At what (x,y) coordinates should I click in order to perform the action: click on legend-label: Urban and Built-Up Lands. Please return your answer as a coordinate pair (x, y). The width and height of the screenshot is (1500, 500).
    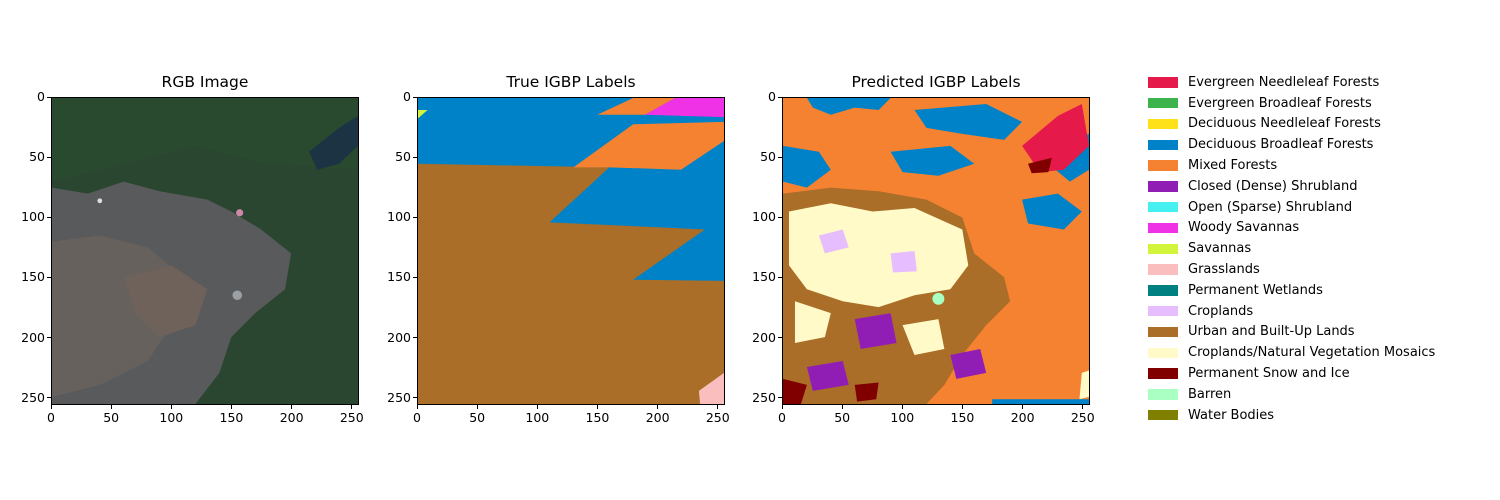
    Looking at the image, I should click on (1271, 332).